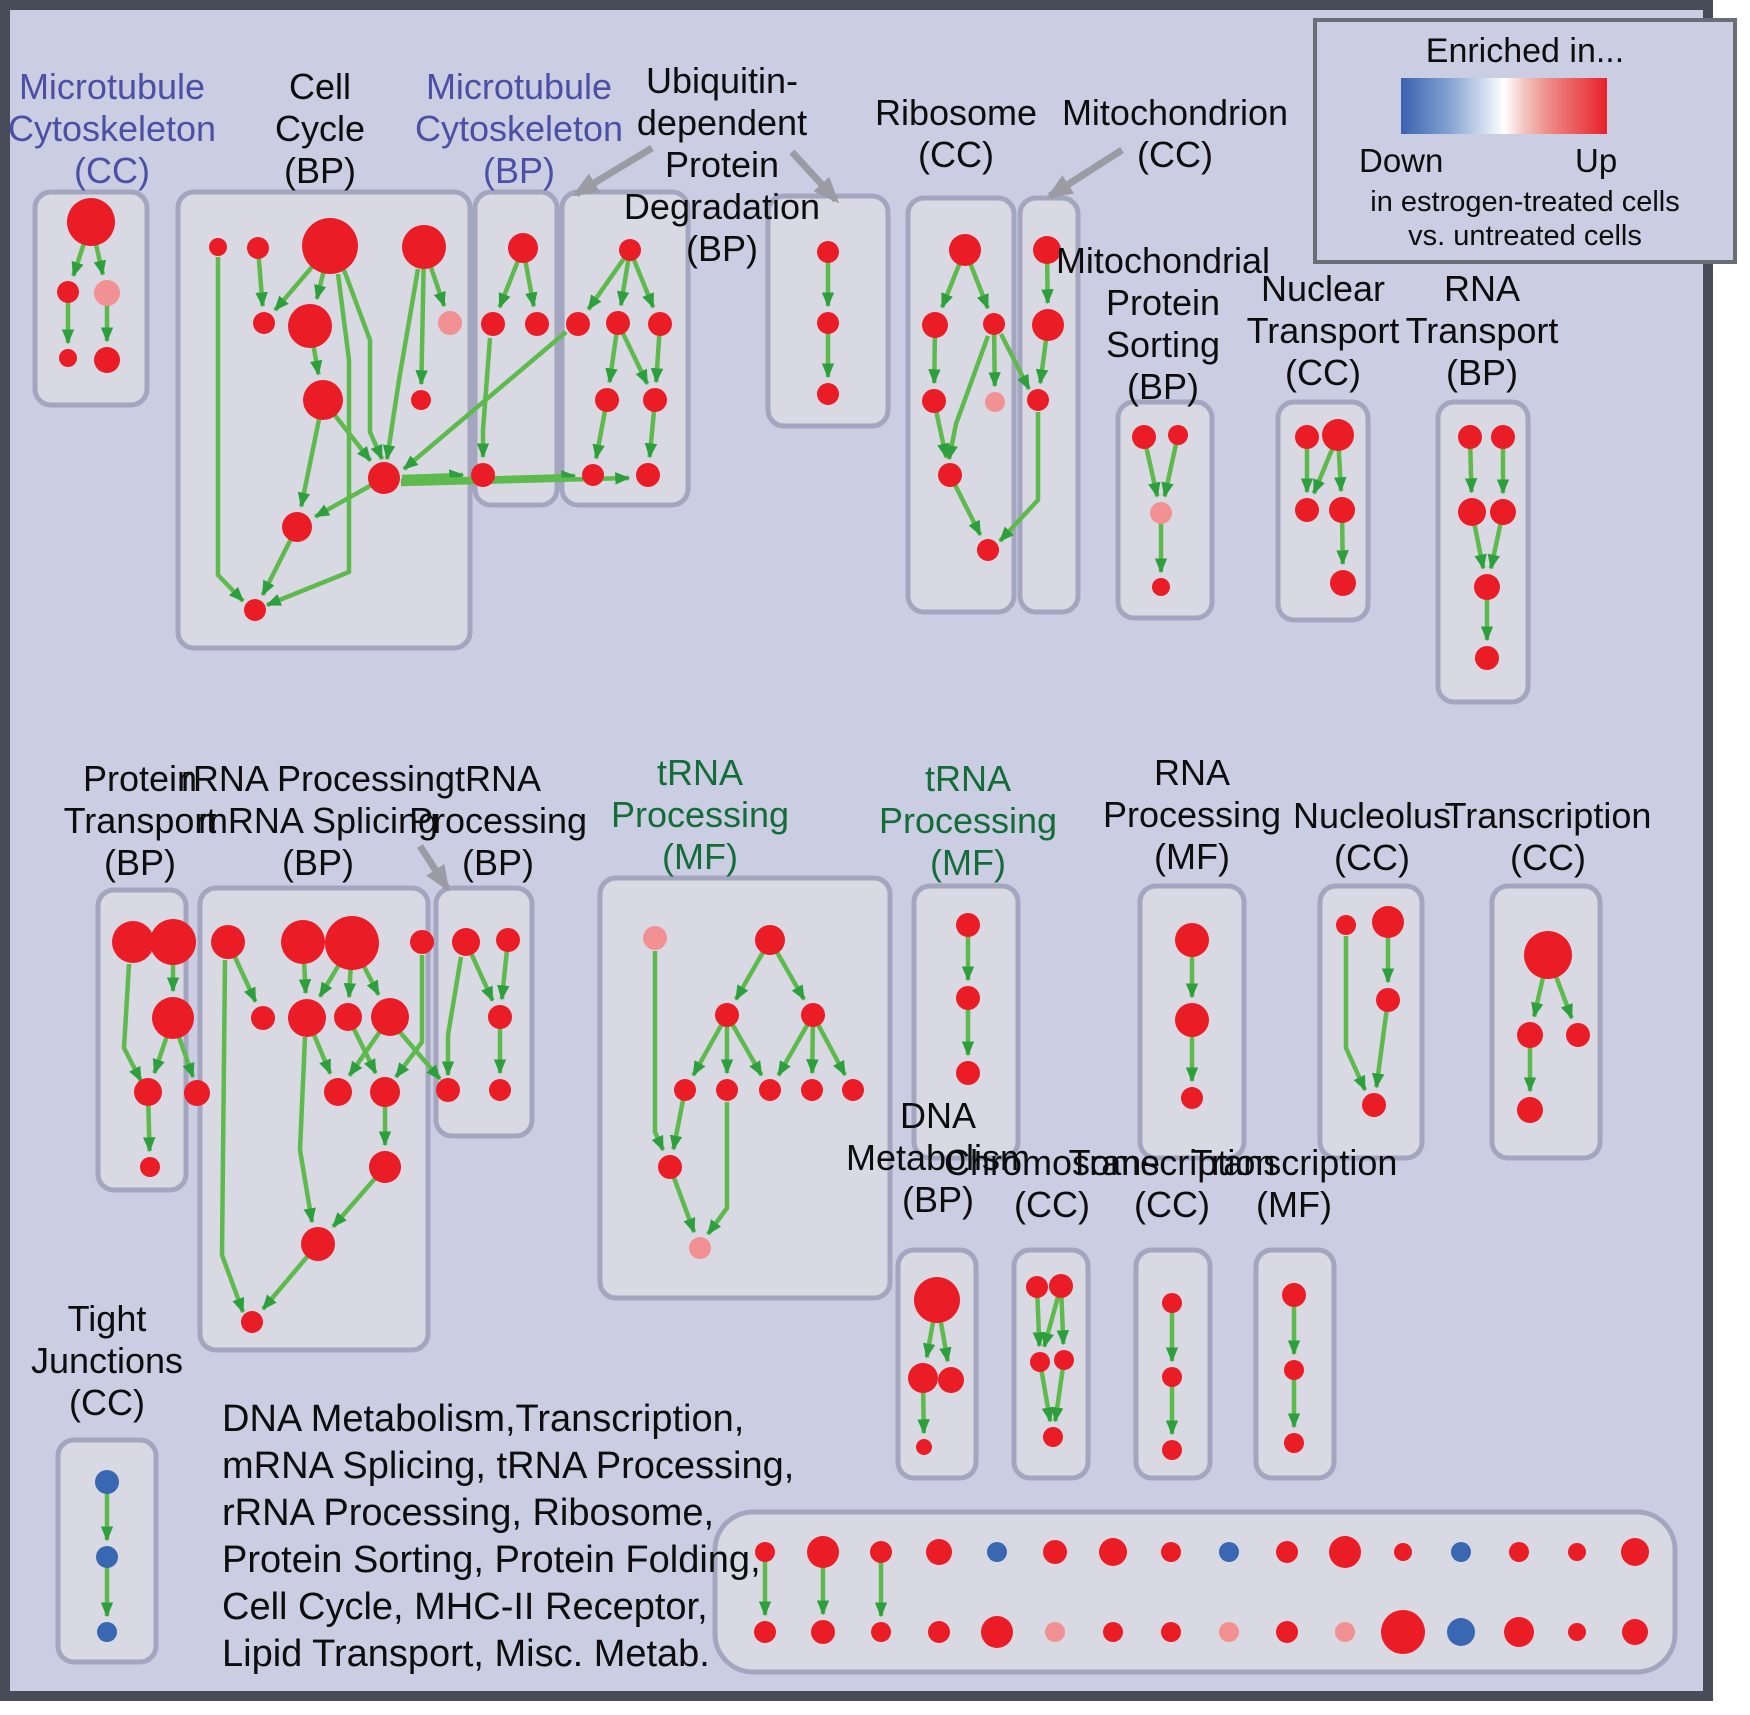 The height and width of the screenshot is (1715, 1750). I want to click on box-ubiquitin-degradation-bp, so click(625, 348).